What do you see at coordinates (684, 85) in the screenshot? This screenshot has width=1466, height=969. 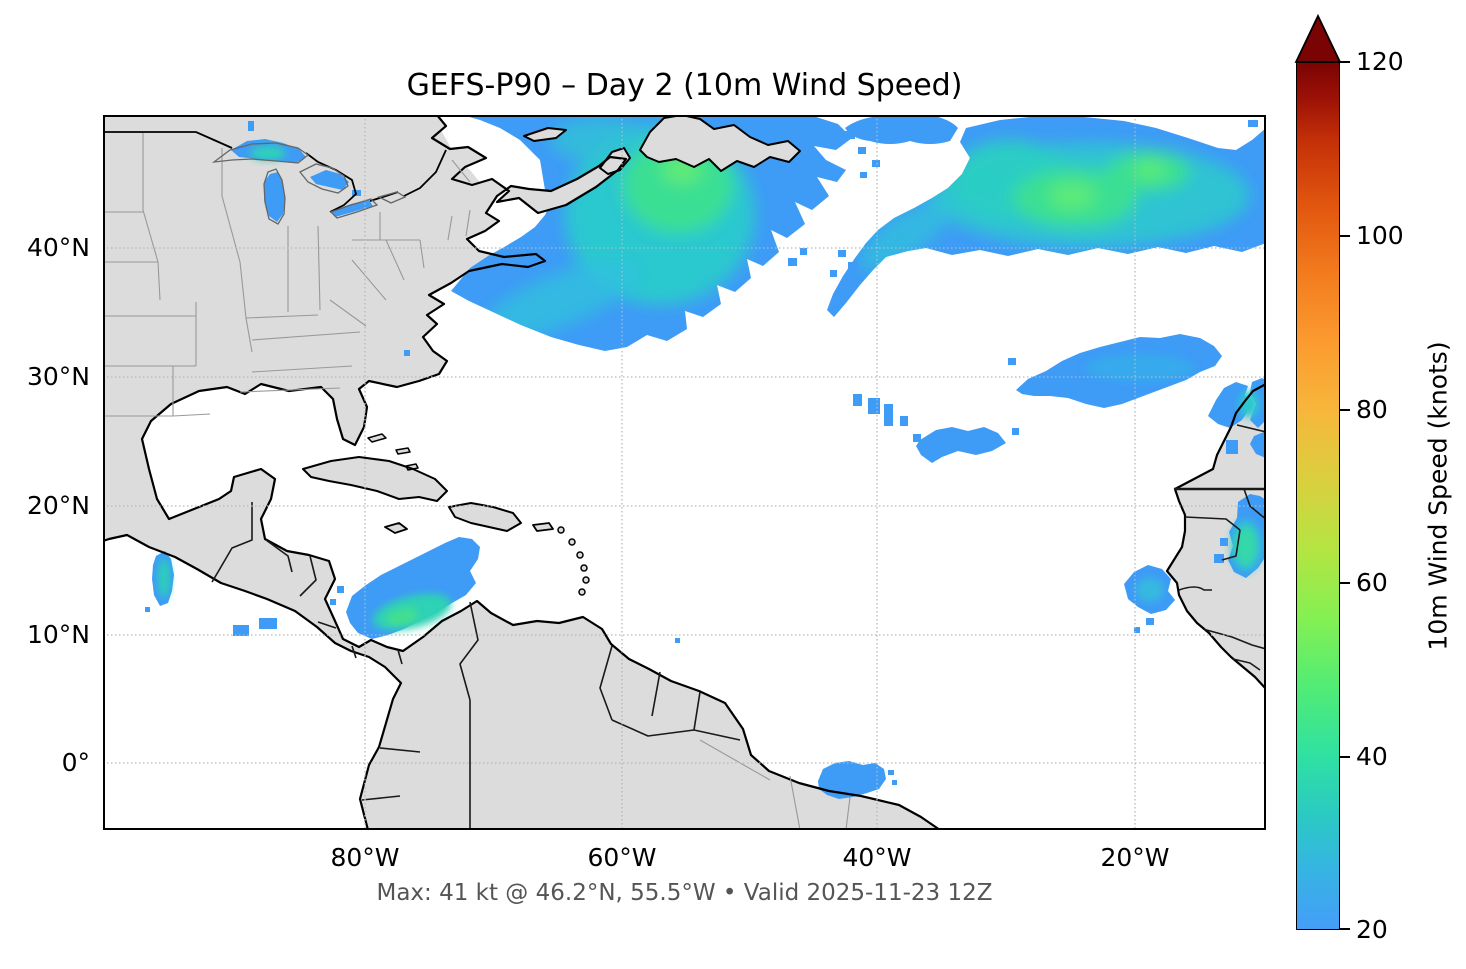 I see `page-title: GEFS-P90 – Day 2 (10m Wind Speed)` at bounding box center [684, 85].